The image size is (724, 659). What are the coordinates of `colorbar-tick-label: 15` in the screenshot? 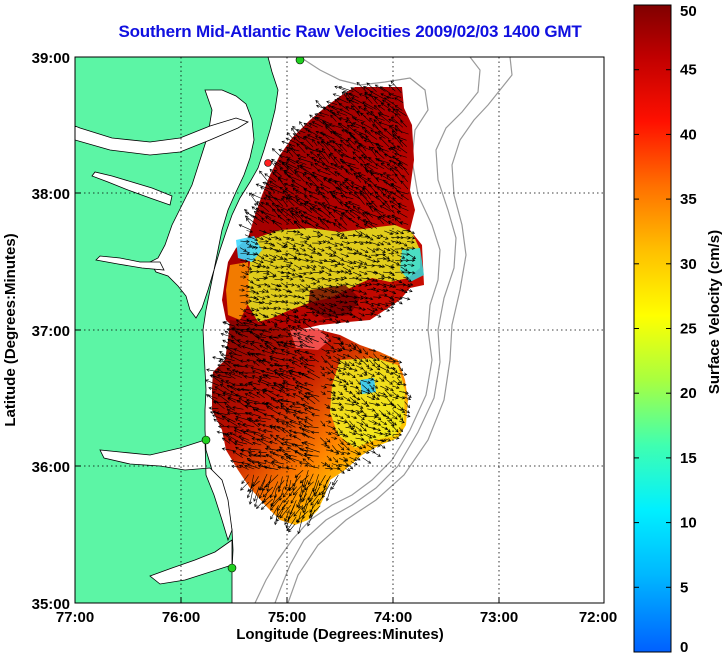 It's located at (688, 458).